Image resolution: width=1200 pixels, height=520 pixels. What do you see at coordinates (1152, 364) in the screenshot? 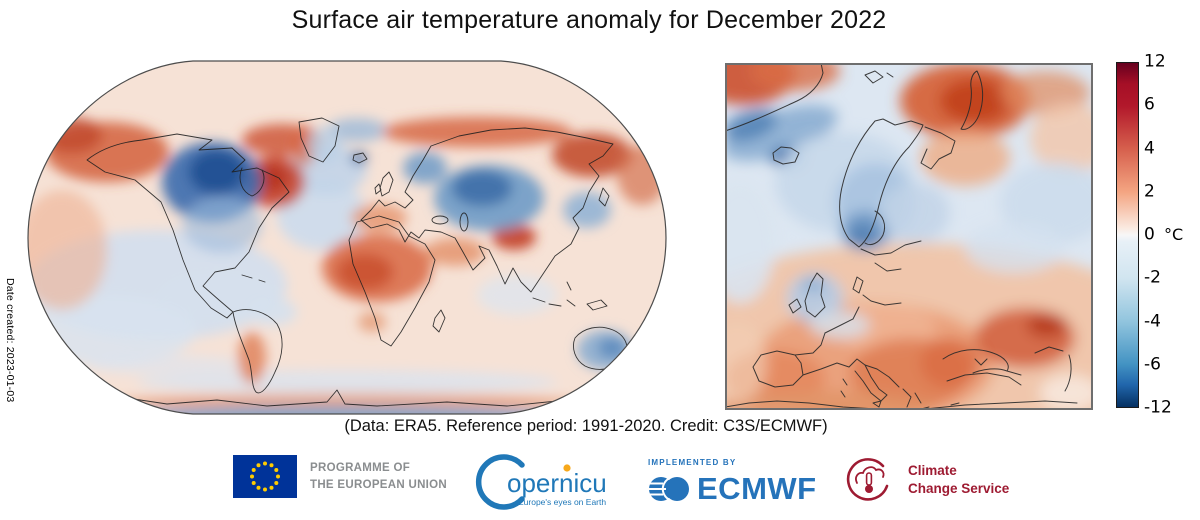
I see `colorbar-tick-label: -6` at bounding box center [1152, 364].